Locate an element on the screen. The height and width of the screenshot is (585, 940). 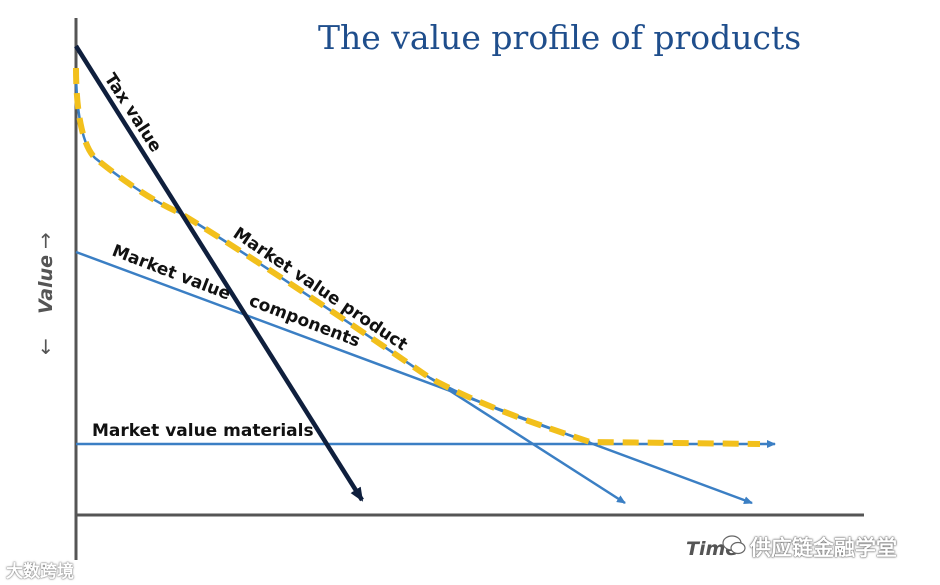
y-axis-down-arrow: ← is located at coordinates (45, 346).